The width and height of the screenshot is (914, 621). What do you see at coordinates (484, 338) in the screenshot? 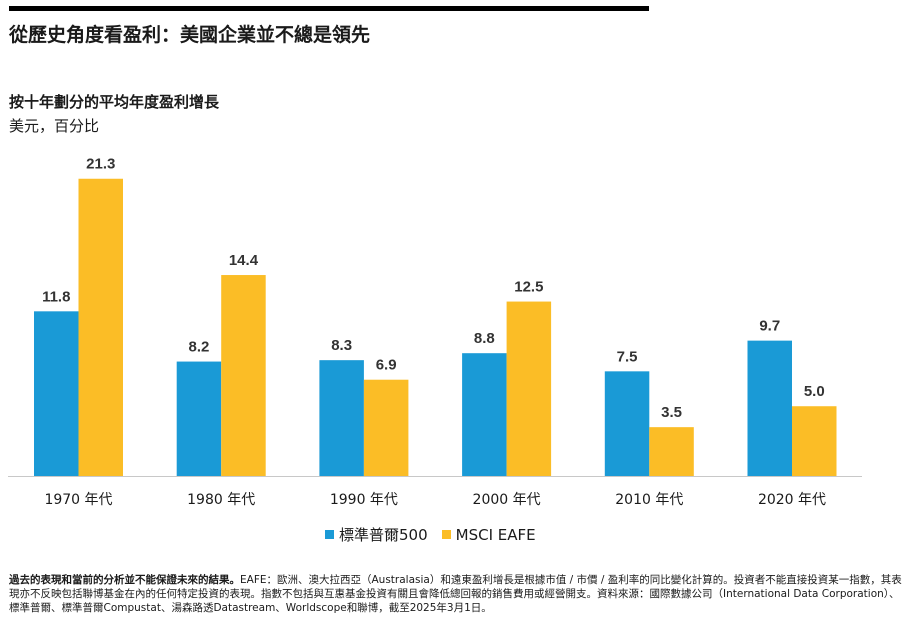
I see `data-label-sp500-3: 8.8` at bounding box center [484, 338].